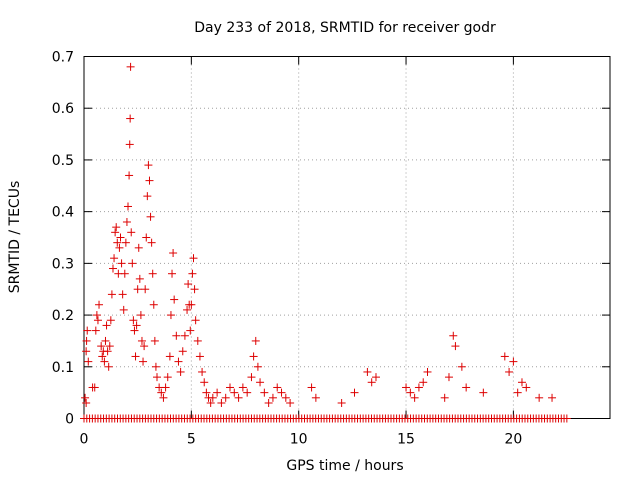 The image size is (640, 480). I want to click on y-tick-label: 0.2, so click(63, 316).